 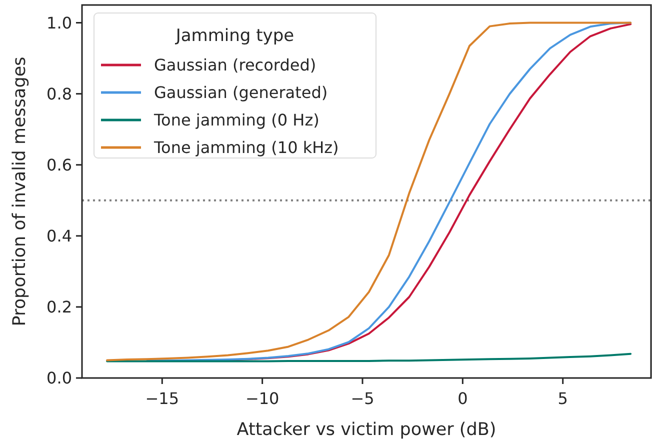 I want to click on legend-title: Jamming type, so click(x=234, y=36).